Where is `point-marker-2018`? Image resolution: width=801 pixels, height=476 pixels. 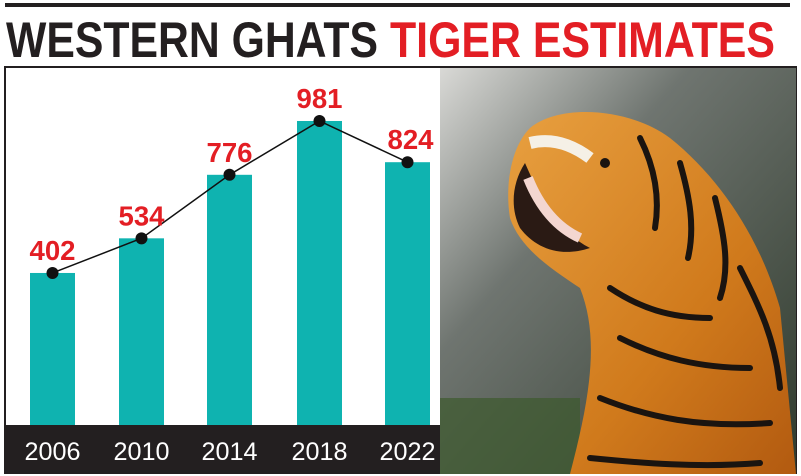 point-marker-2018 is located at coordinates (319, 120).